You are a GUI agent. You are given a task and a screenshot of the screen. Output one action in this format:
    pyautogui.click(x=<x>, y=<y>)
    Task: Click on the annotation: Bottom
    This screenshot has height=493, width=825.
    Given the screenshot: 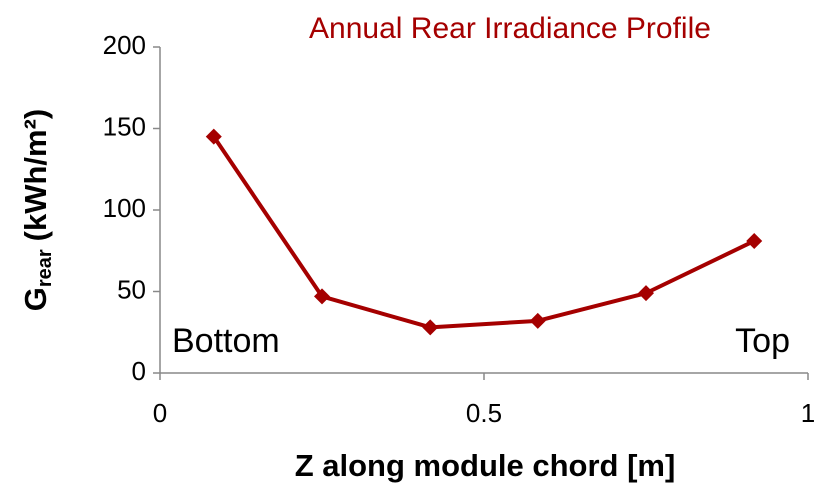 What is the action you would take?
    pyautogui.click(x=226, y=341)
    